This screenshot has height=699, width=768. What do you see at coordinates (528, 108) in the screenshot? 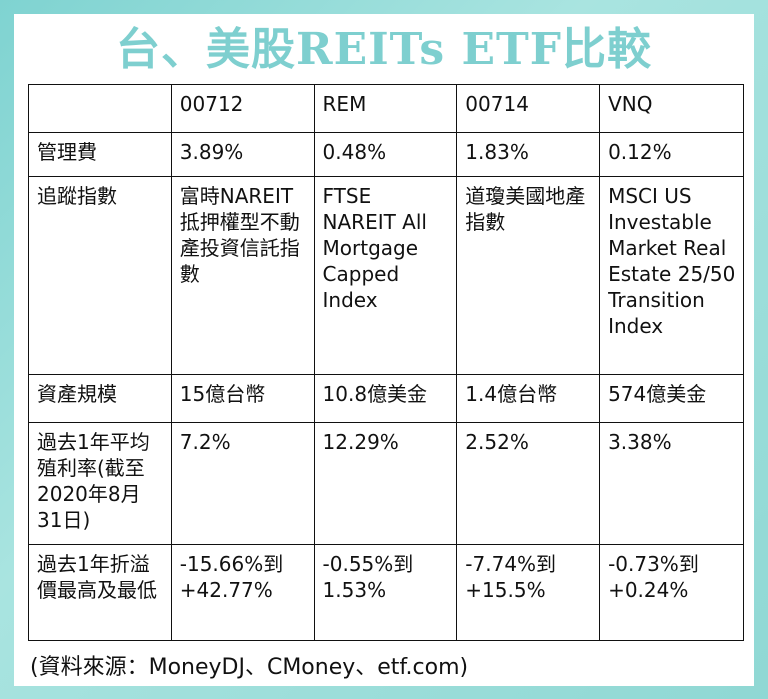
I see `table-header-cell: 00714` at bounding box center [528, 108].